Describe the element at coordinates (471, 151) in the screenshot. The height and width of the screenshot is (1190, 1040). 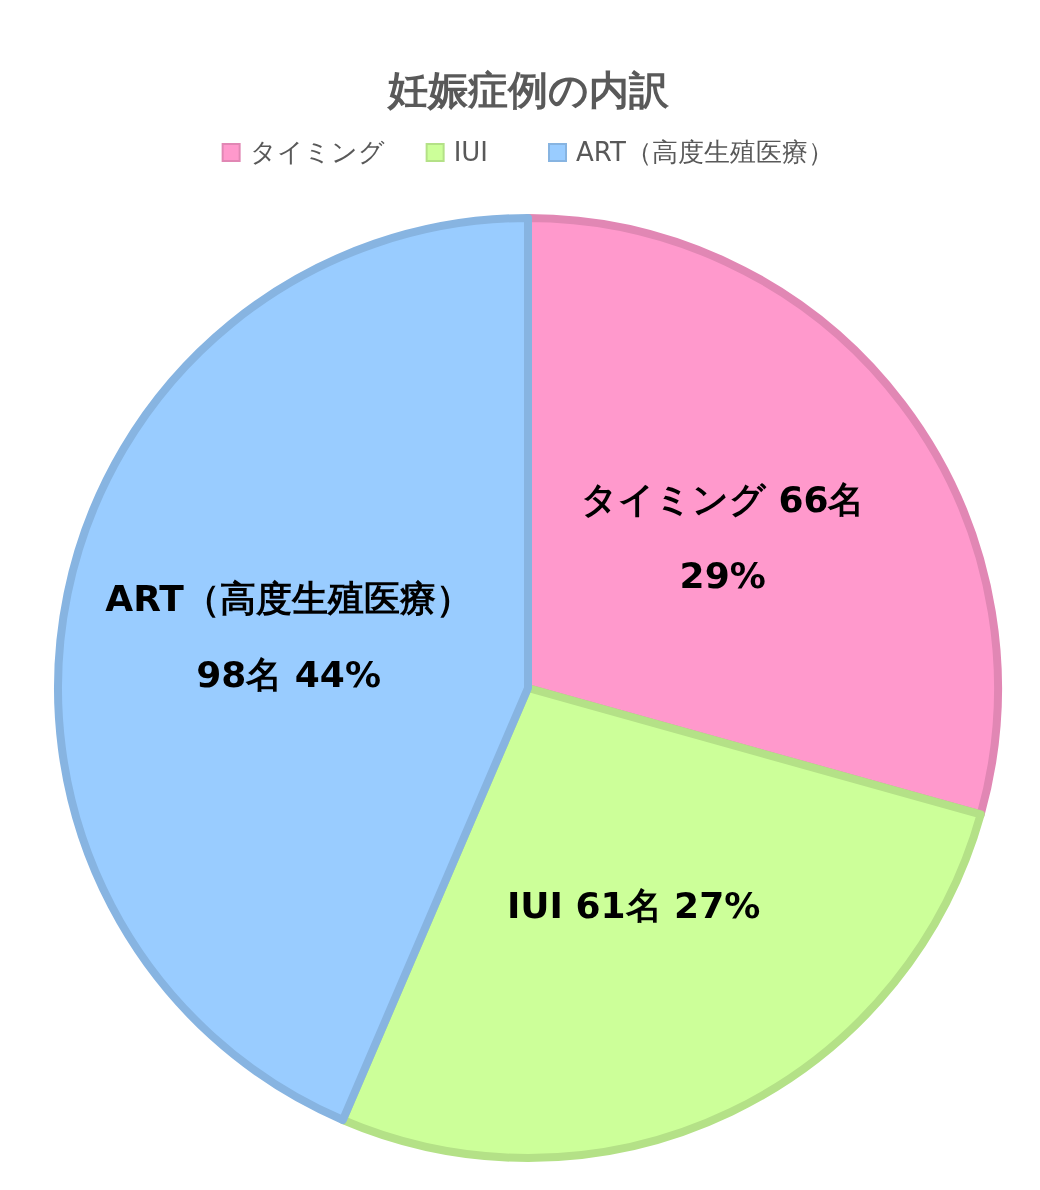
I see `legend-label: IUI` at that location.